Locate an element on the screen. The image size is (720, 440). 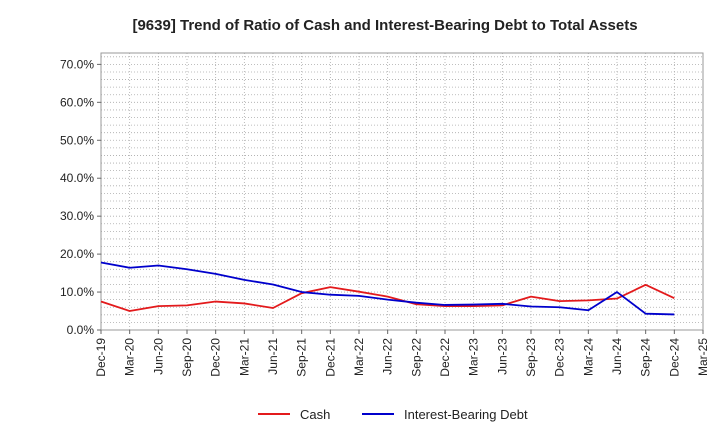
y-axis: 0.0% 10.0% 20.0% 30.0% 40.0% 50.0% 60.0% 70.0% is located at coordinates (80, 197).